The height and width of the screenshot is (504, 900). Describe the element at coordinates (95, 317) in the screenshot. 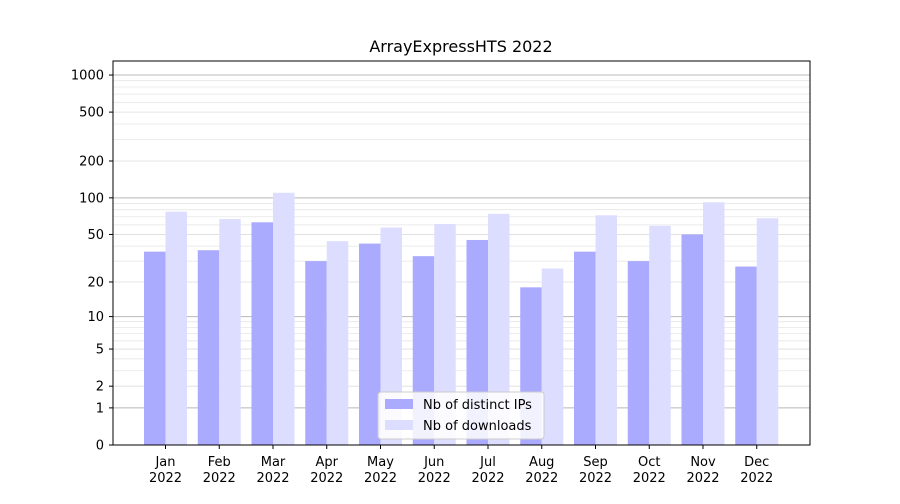

I see `y-tick-label: 10` at that location.